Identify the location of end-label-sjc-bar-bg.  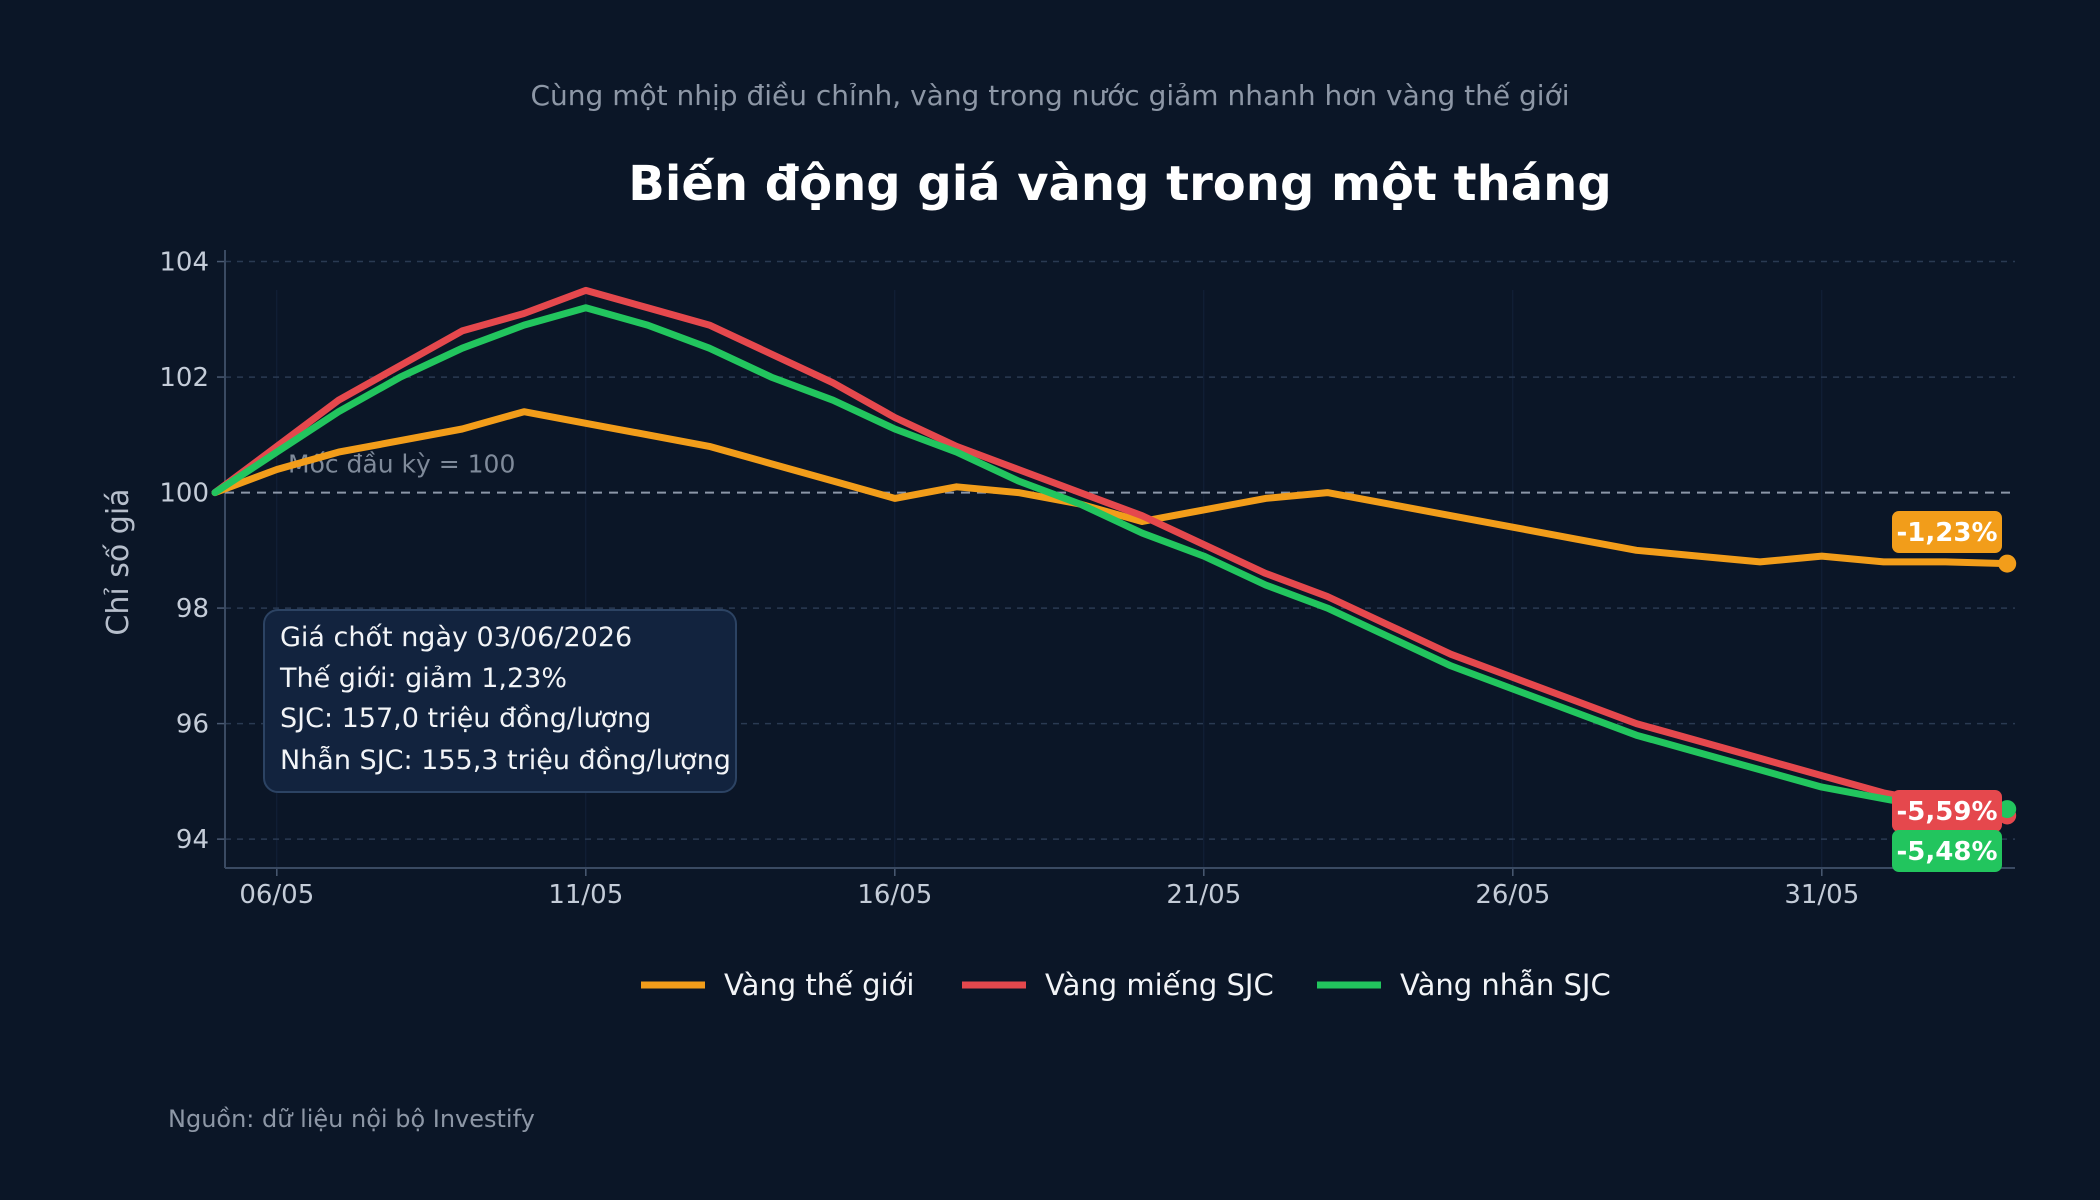
(1947, 811).